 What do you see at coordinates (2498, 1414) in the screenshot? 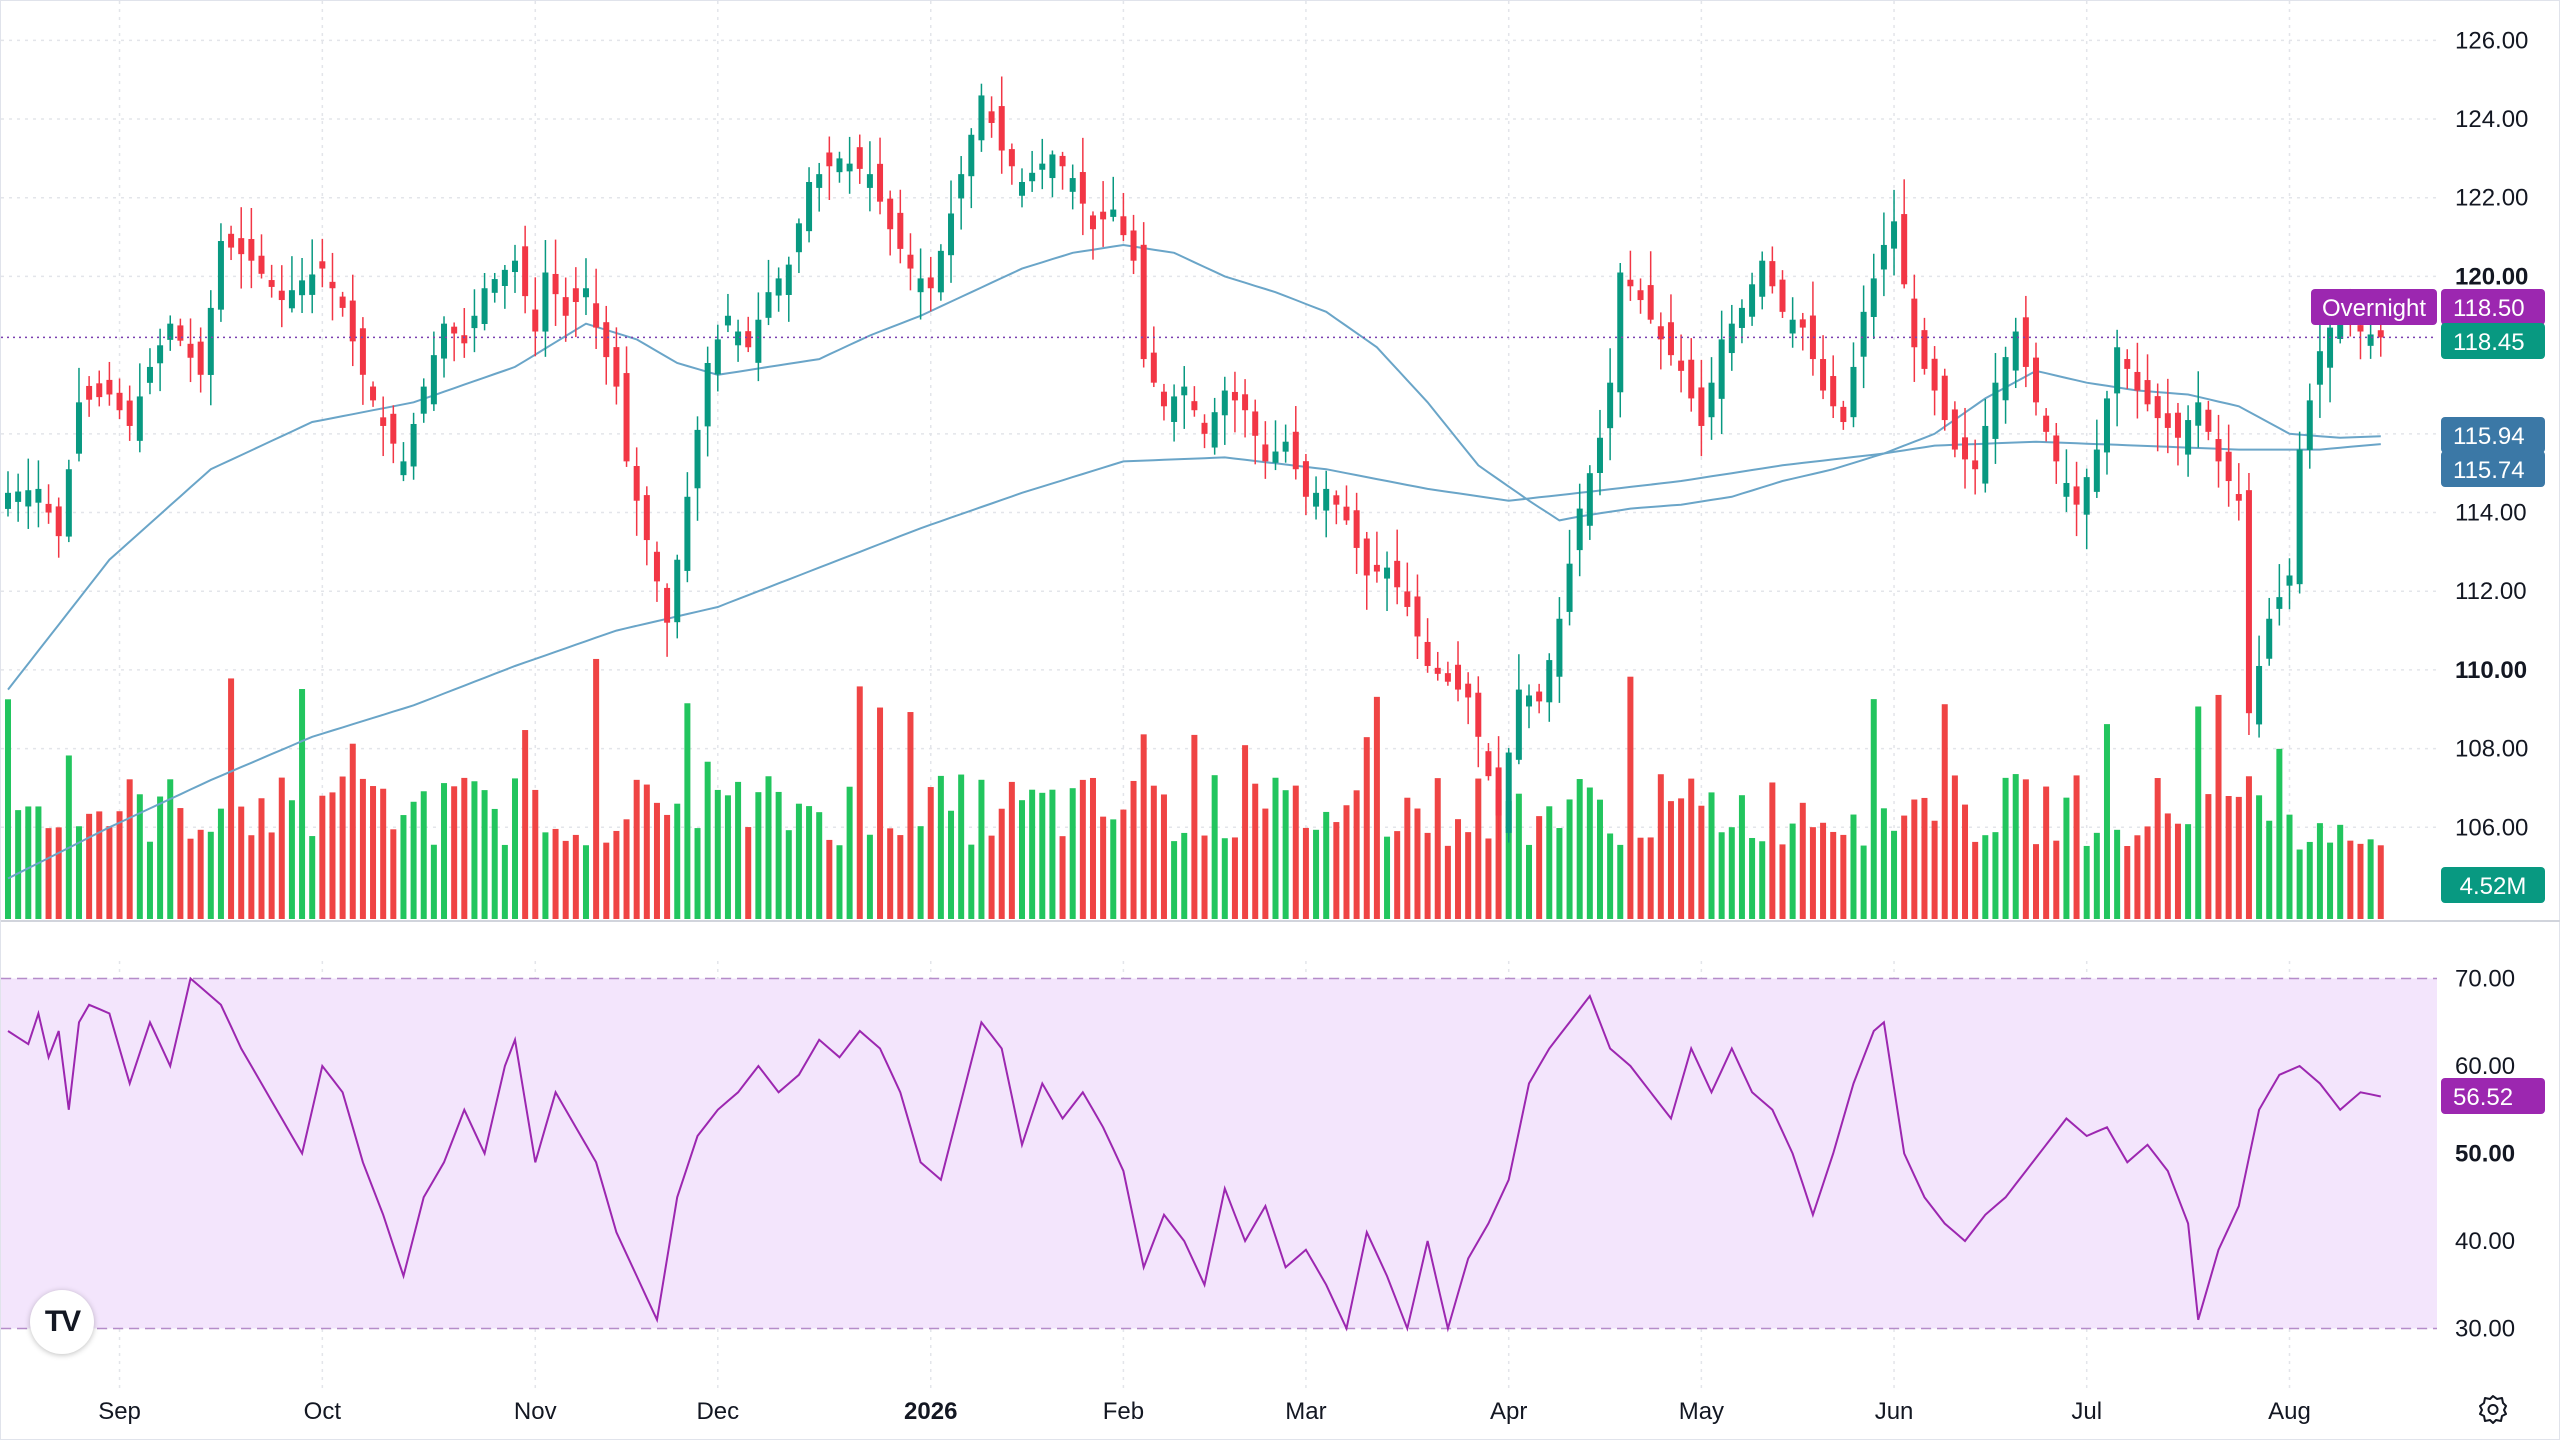
I see `settings-gear-icon` at bounding box center [2498, 1414].